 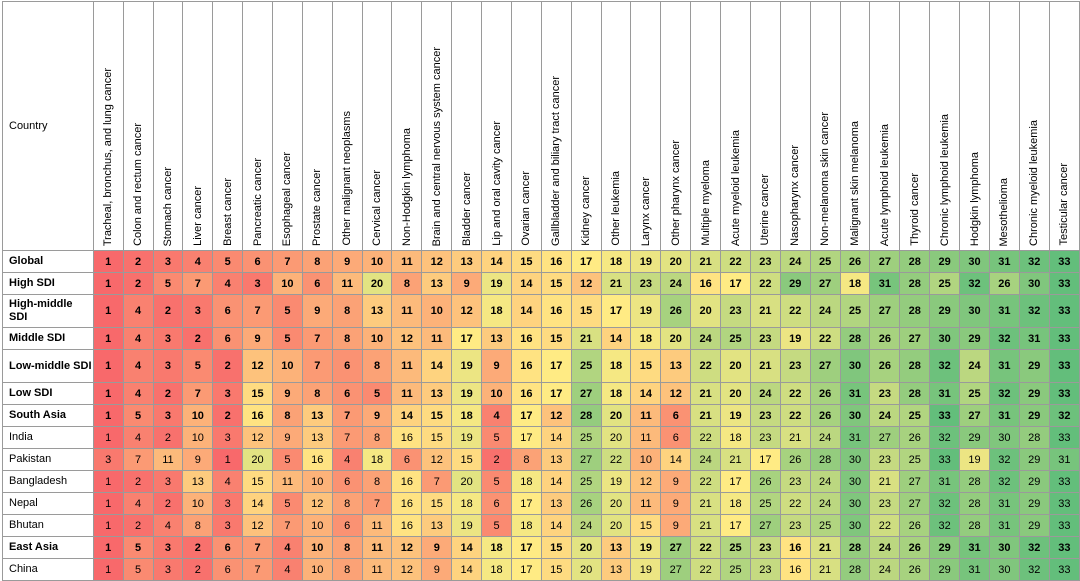 I want to click on column-header-label: Breast cancer, so click(x=227, y=212).